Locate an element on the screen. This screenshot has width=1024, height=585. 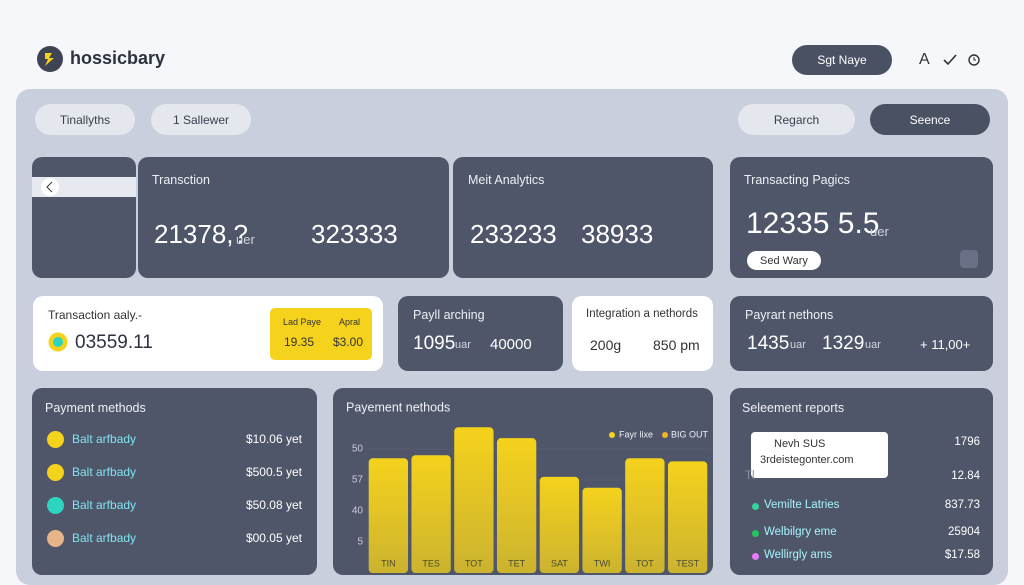
tab: 1 Sallewer is located at coordinates (201, 119).